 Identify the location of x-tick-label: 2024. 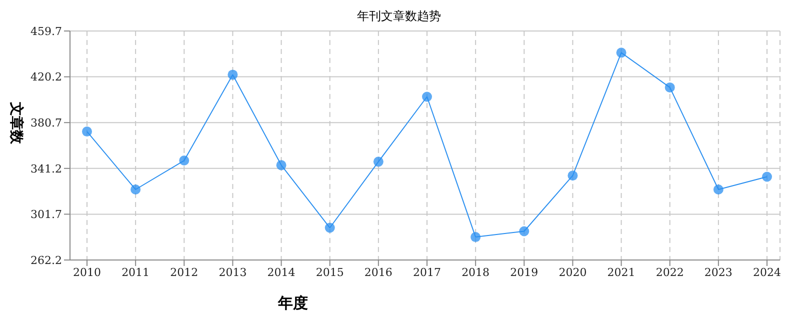
(767, 272).